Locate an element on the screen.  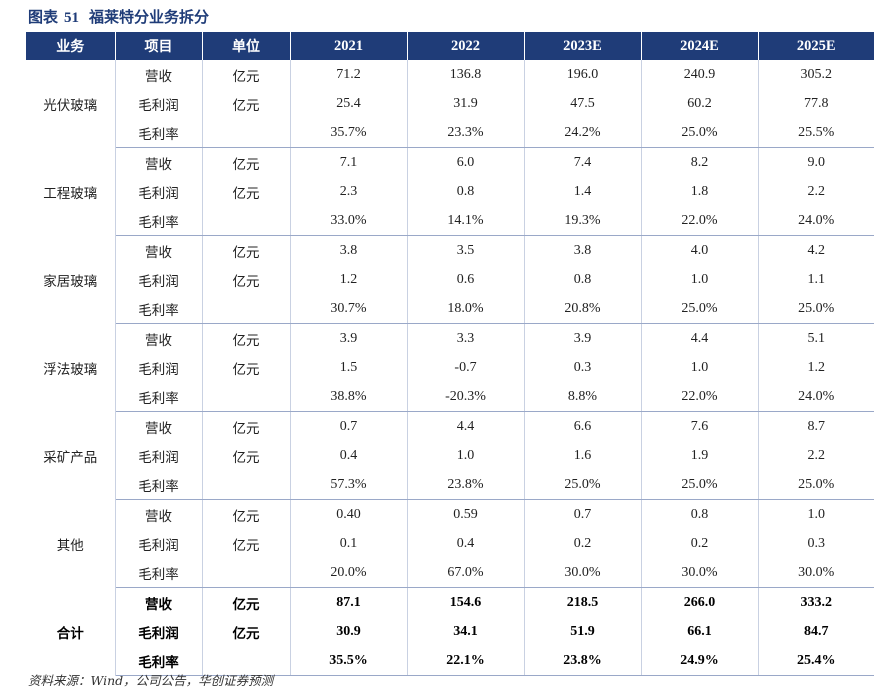
value-cell: 0.7 is located at coordinates (583, 514).